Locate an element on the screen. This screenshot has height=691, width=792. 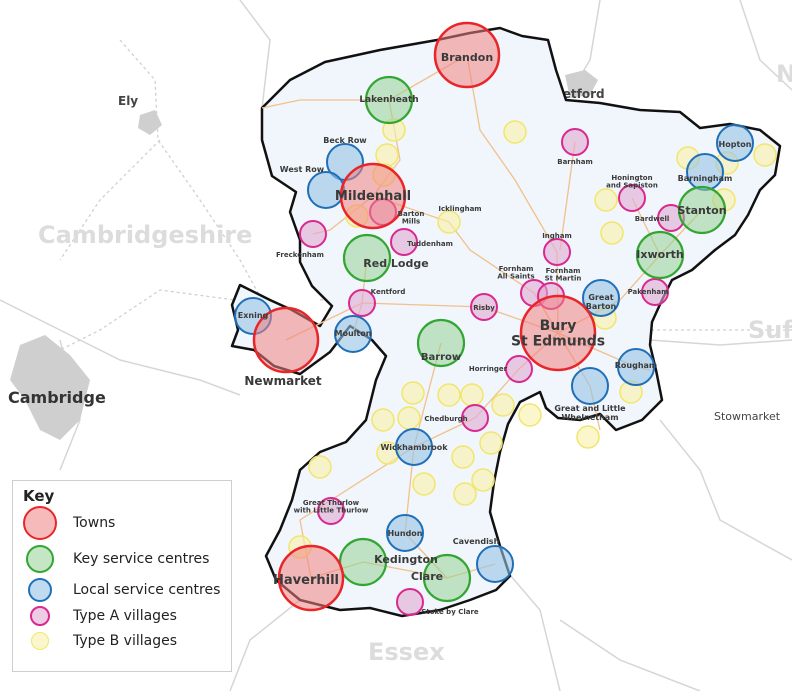
label-ely: Ely is located at coordinates (128, 101).